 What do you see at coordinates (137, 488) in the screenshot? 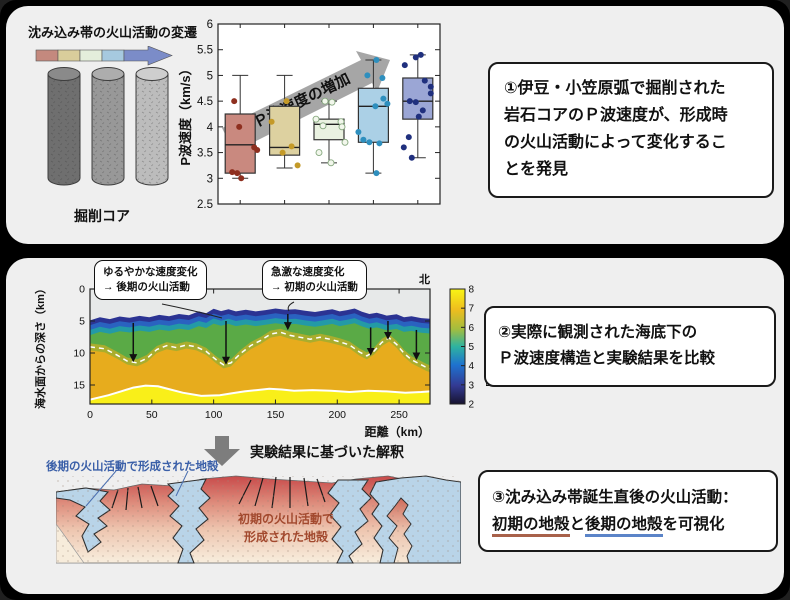
I see `late-label-leader-lines` at bounding box center [137, 488].